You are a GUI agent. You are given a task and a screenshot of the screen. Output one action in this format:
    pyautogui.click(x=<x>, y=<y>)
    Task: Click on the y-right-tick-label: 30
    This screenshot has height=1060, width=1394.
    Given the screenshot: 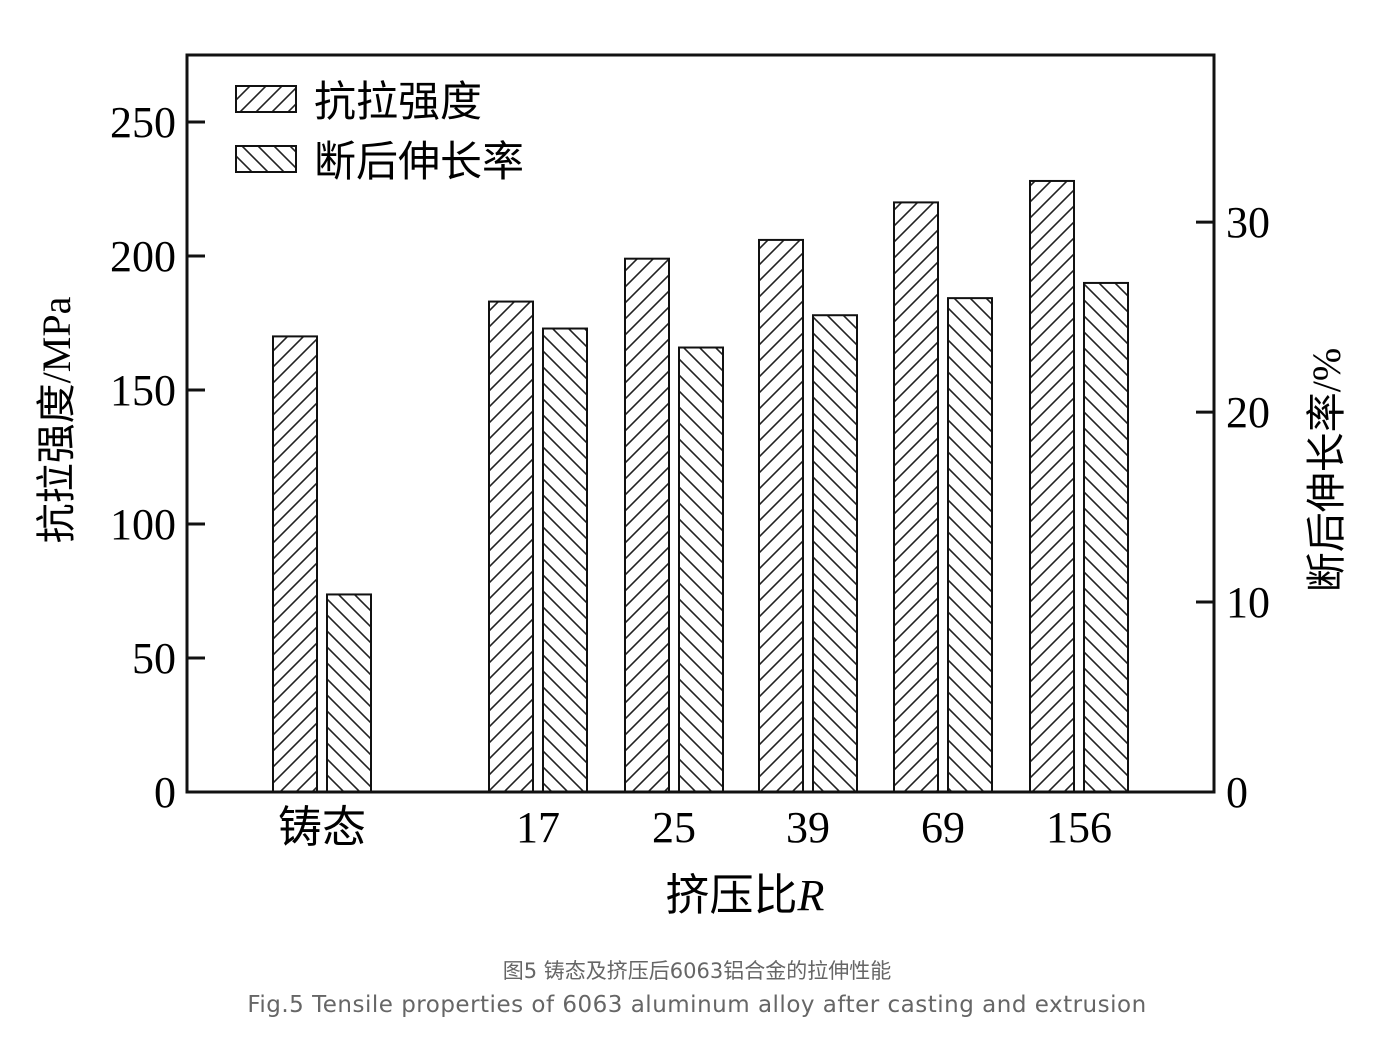 What is the action you would take?
    pyautogui.click(x=1248, y=222)
    